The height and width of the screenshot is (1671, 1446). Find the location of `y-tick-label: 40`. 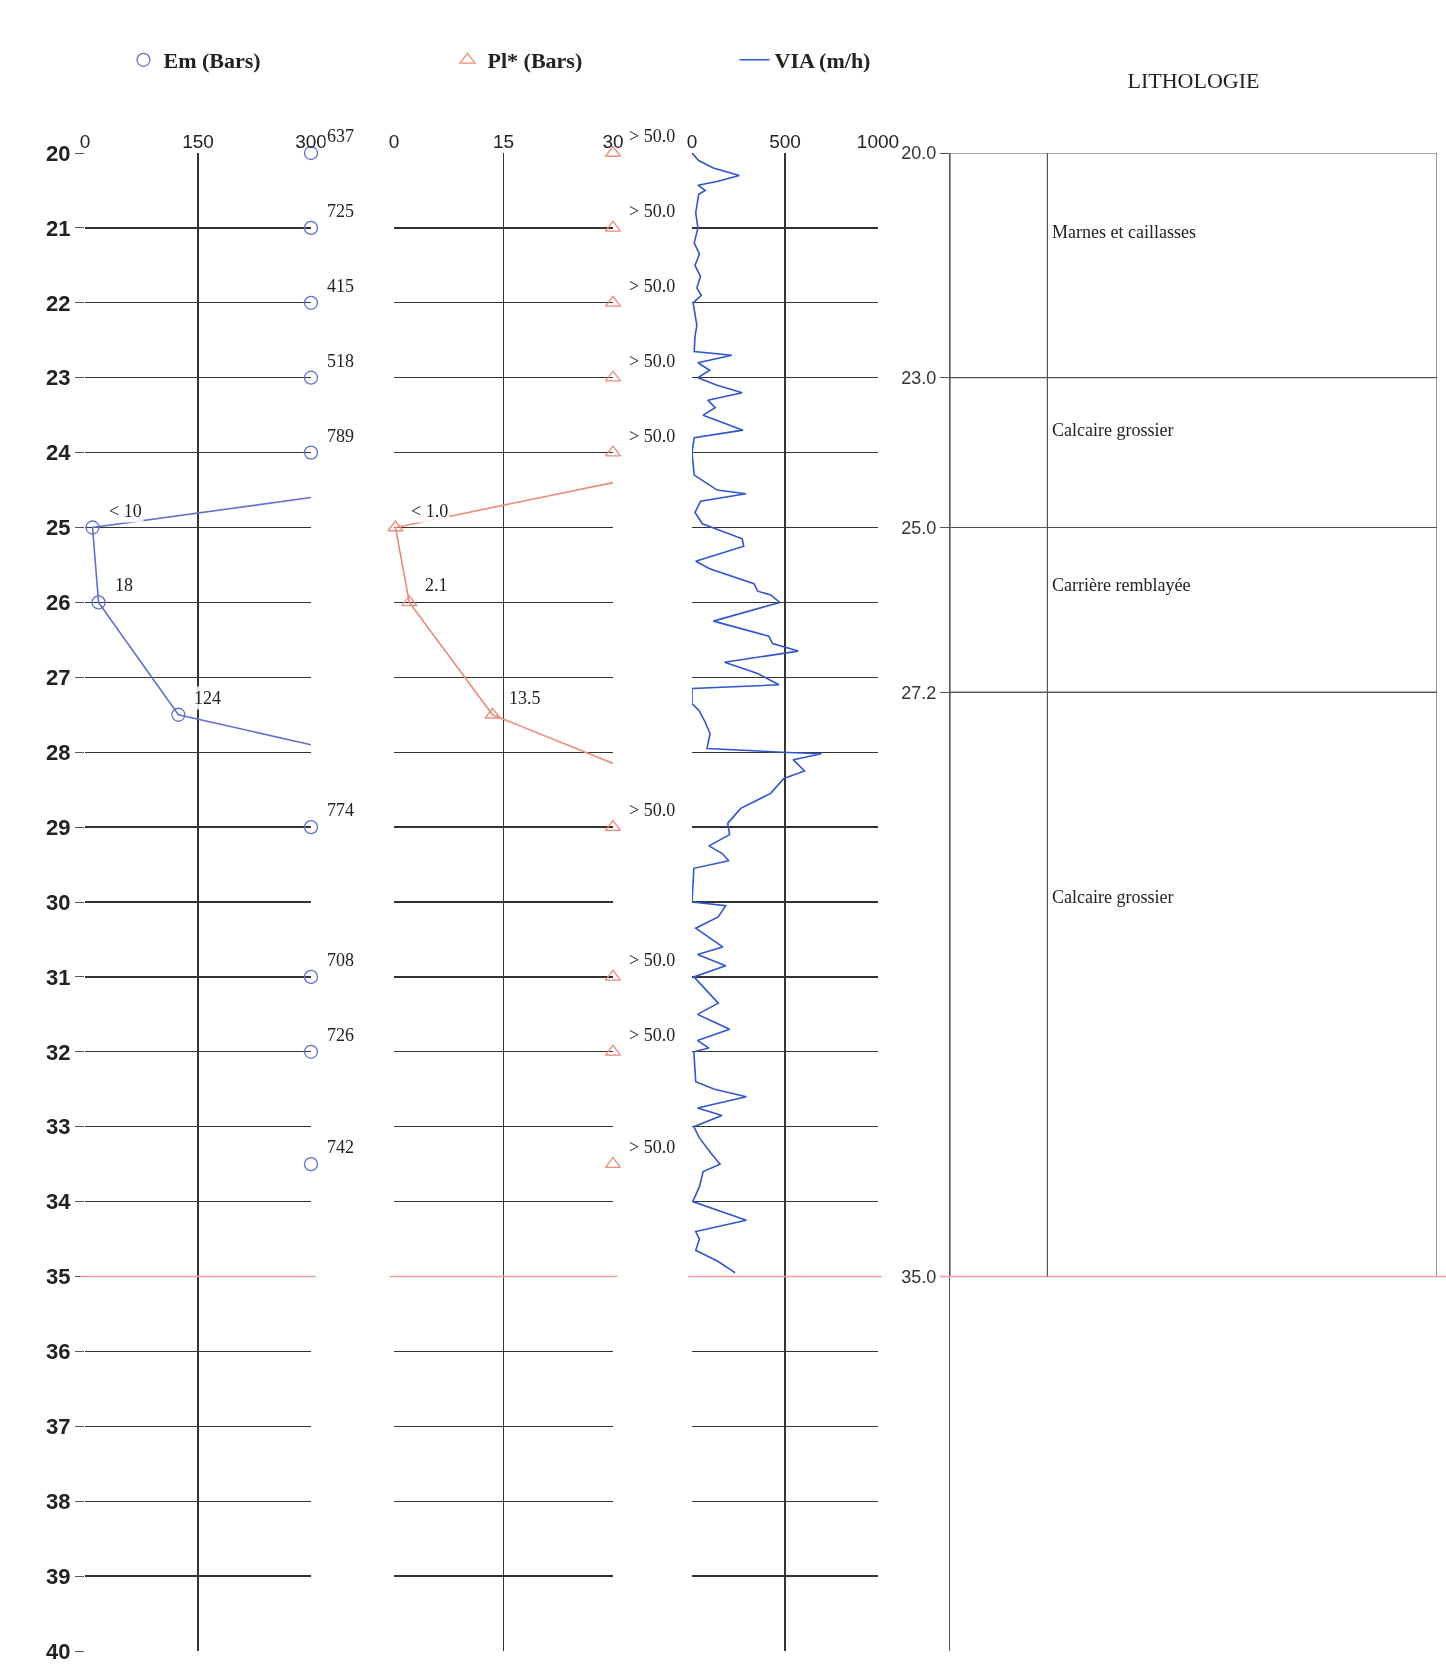

y-tick-label: 40 is located at coordinates (58, 1651).